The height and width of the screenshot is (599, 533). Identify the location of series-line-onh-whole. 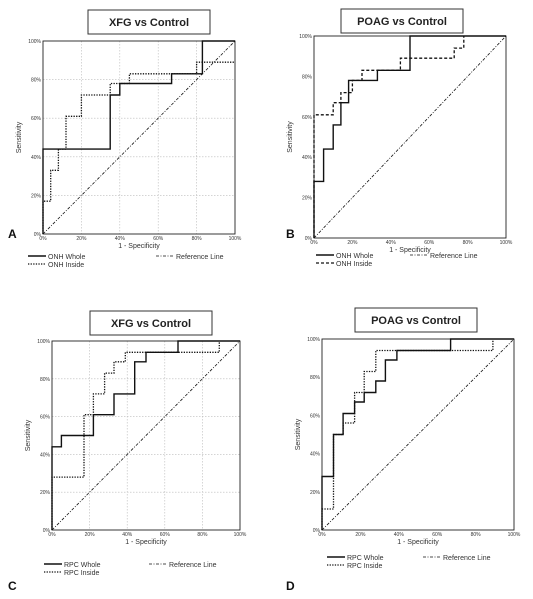
(409, 136).